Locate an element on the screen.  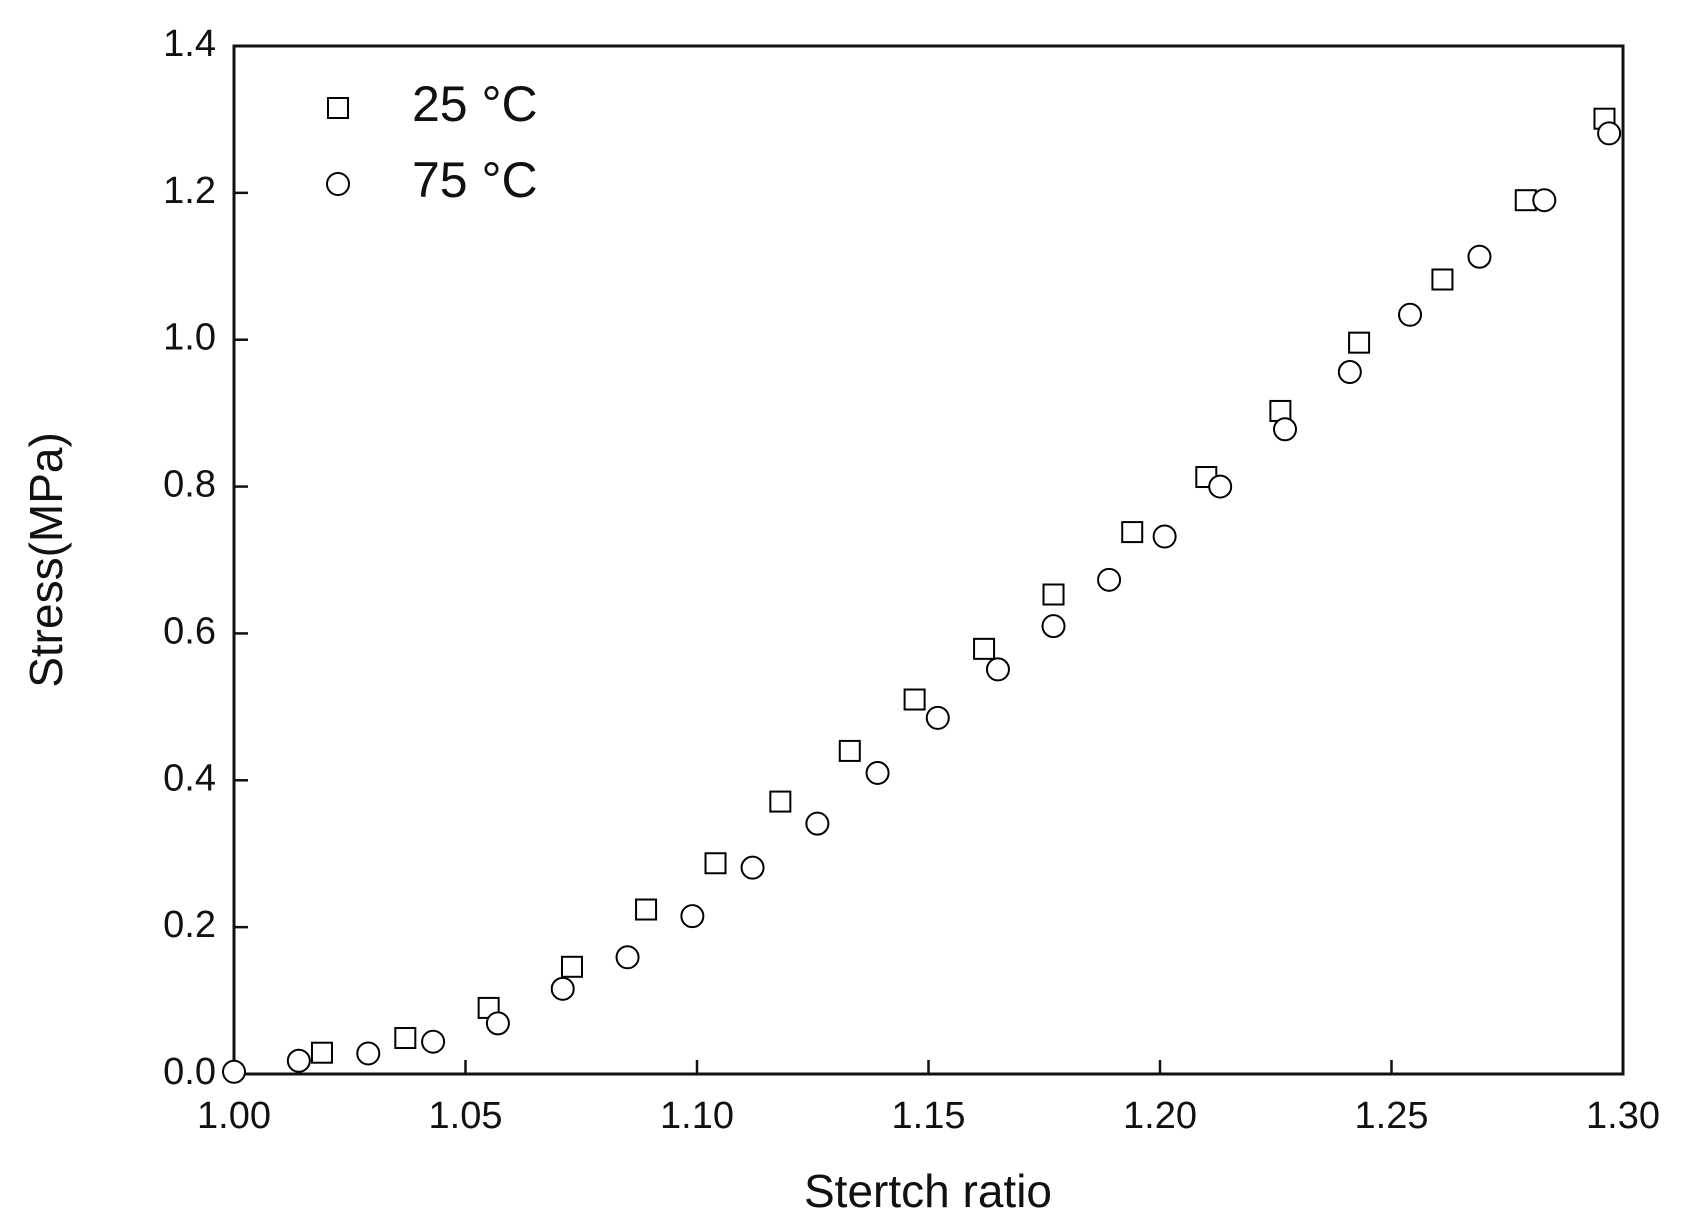
x-tick-label: 1.30 is located at coordinates (1623, 1116).